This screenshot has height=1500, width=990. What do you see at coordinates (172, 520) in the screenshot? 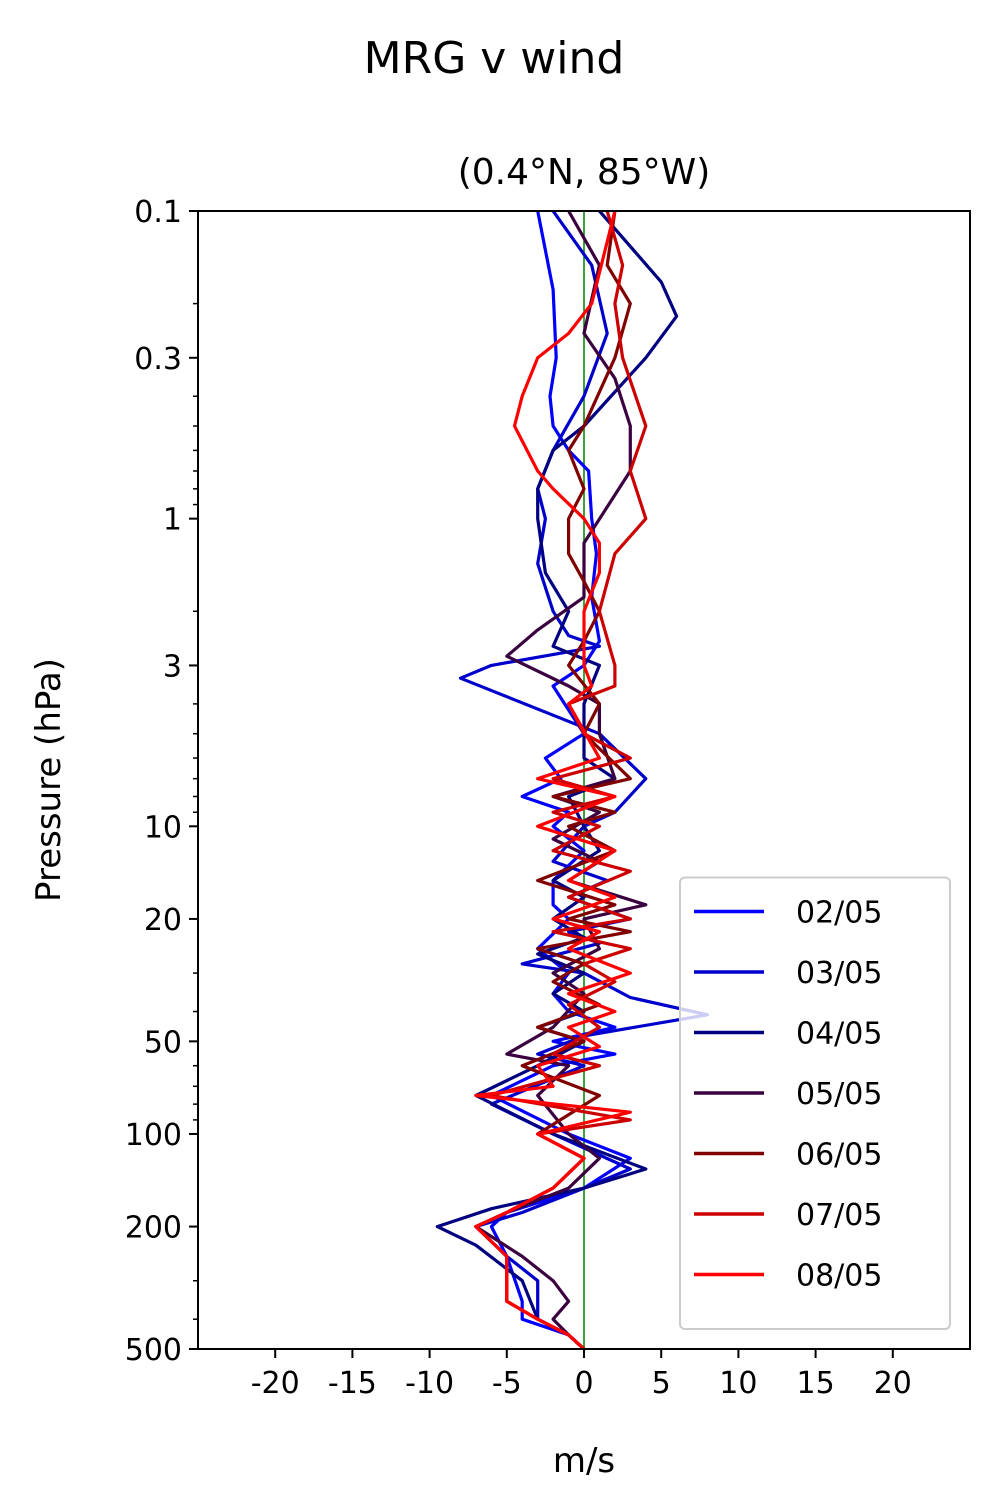
I see `y-tick-label: 1` at bounding box center [172, 520].